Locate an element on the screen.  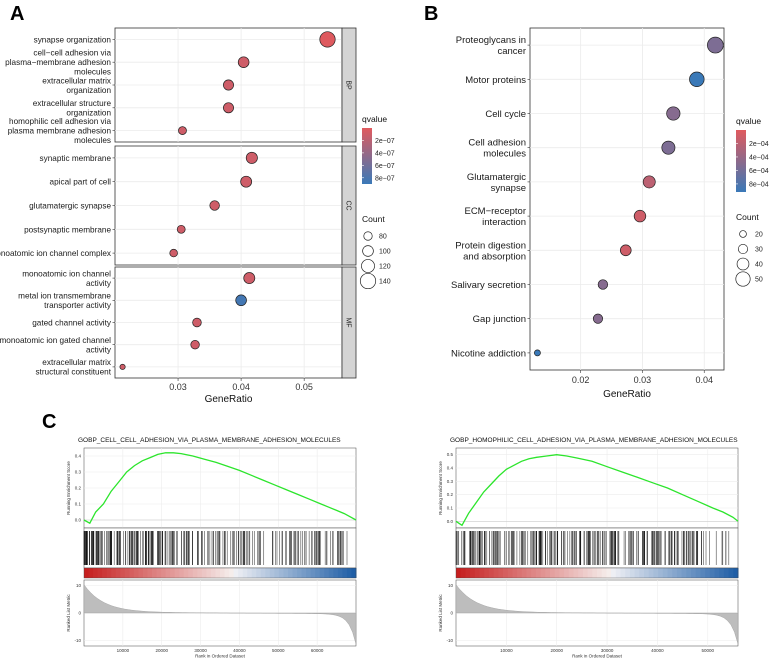
es-tick-label: 0.1 is located at coordinates (78, 504).